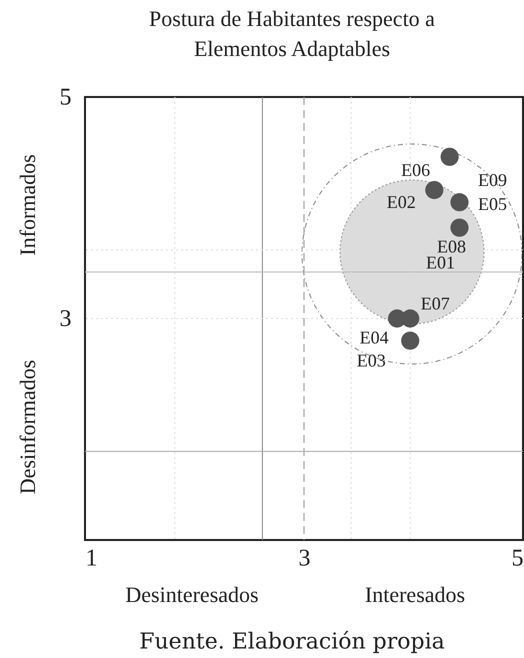 The image size is (524, 658). I want to click on annotation: E02, so click(401, 202).